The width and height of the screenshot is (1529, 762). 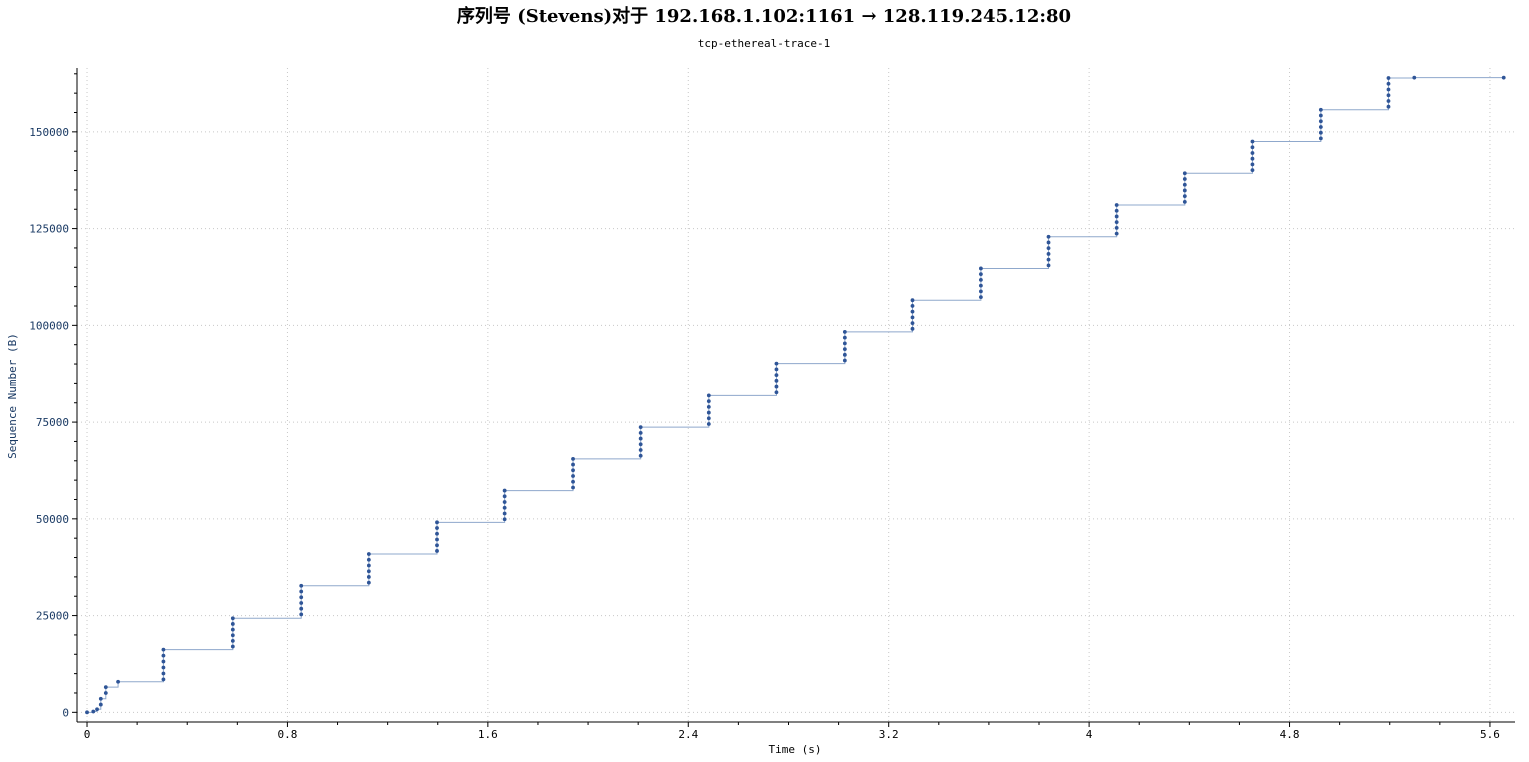 I want to click on y-tick-label: 125000, so click(x=49, y=229).